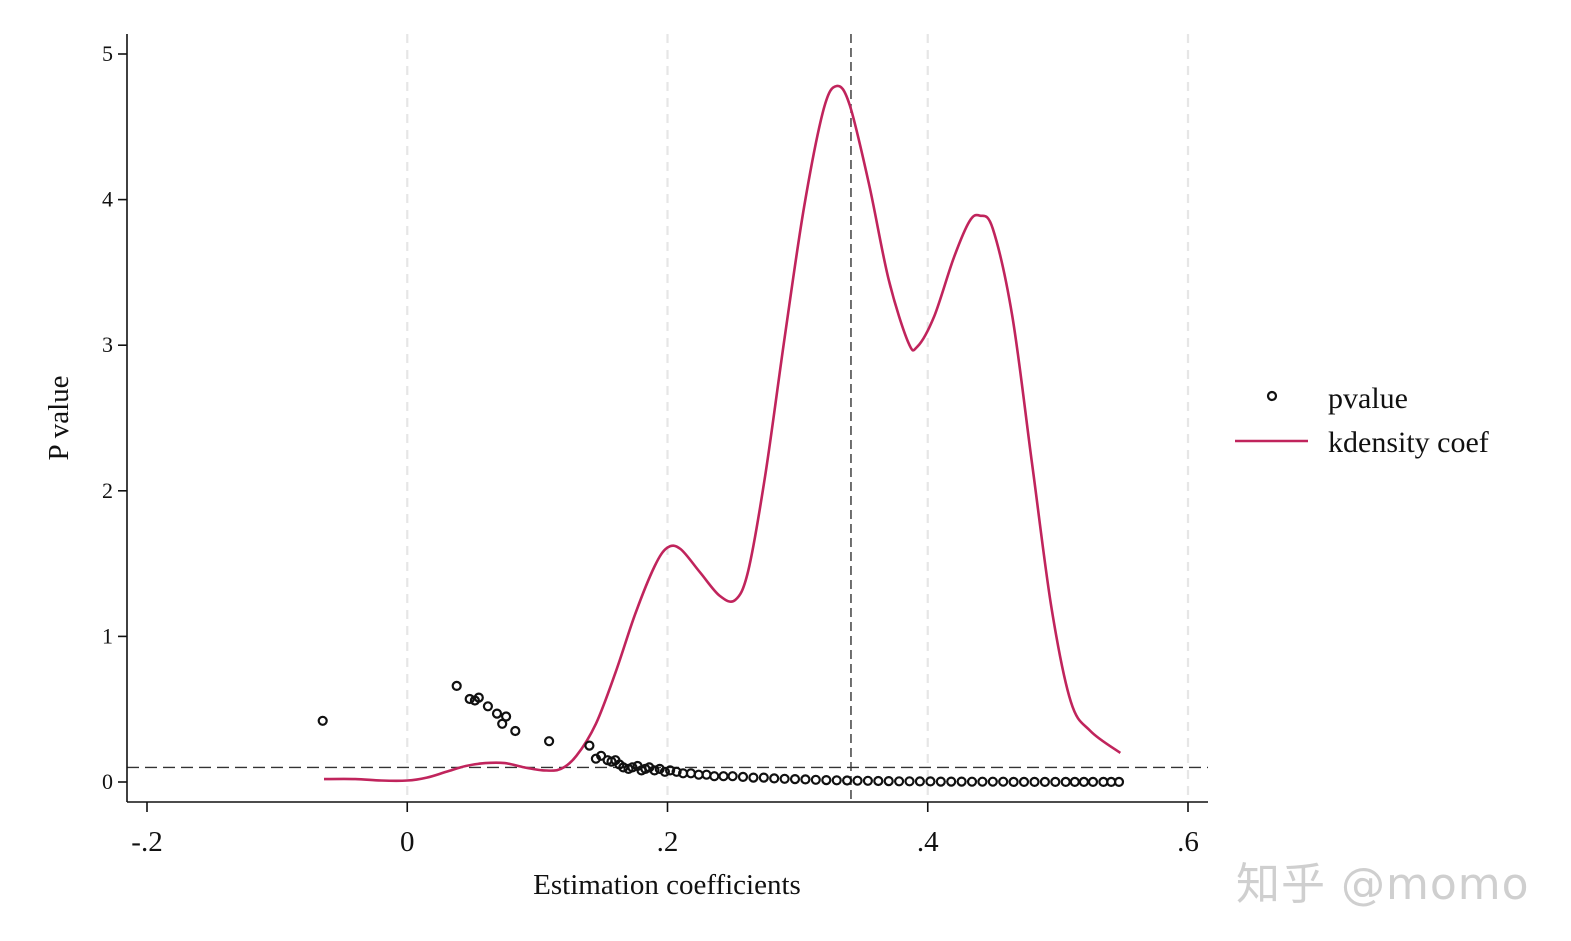 This screenshot has height=941, width=1571. I want to click on y-axis-ticks: 0 1 2 3 4 5, so click(114, 417).